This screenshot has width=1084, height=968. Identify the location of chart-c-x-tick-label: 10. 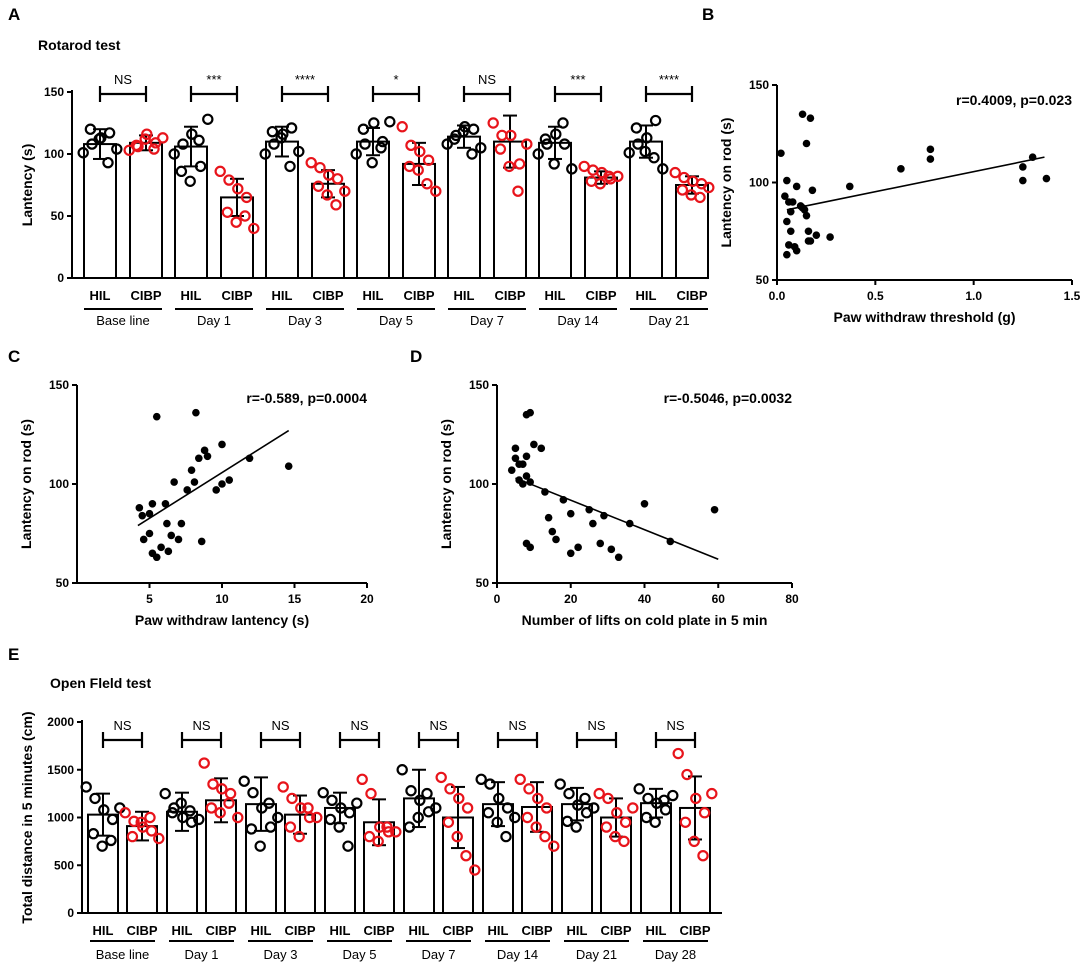
(222, 599).